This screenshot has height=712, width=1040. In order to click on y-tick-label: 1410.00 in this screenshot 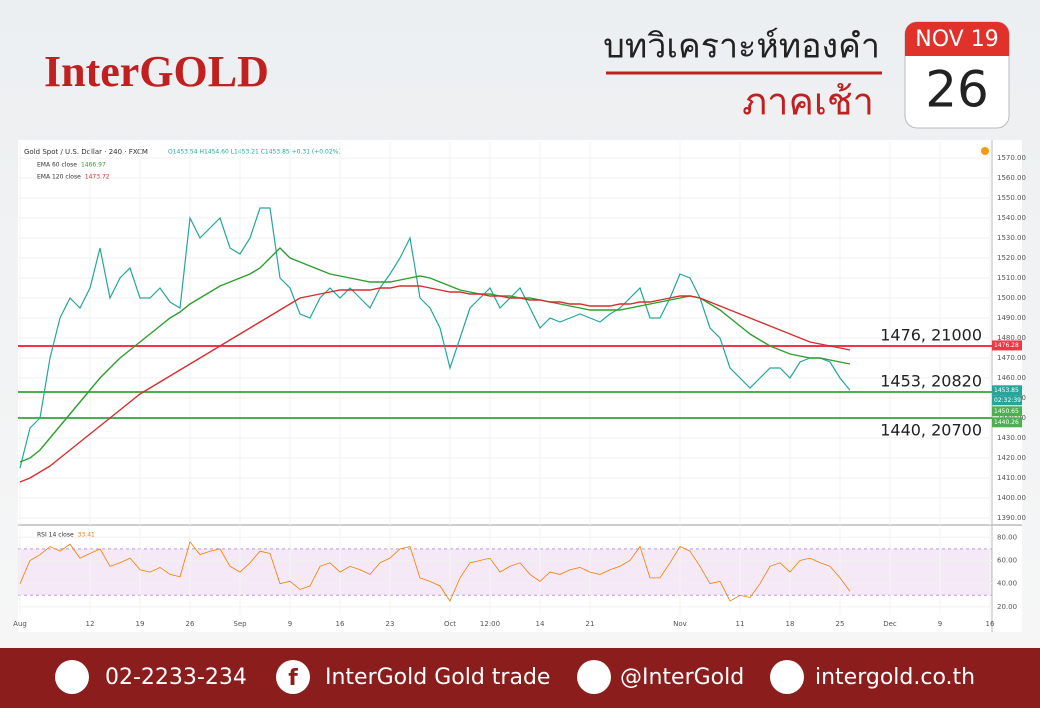, I will do `click(1011, 478)`.